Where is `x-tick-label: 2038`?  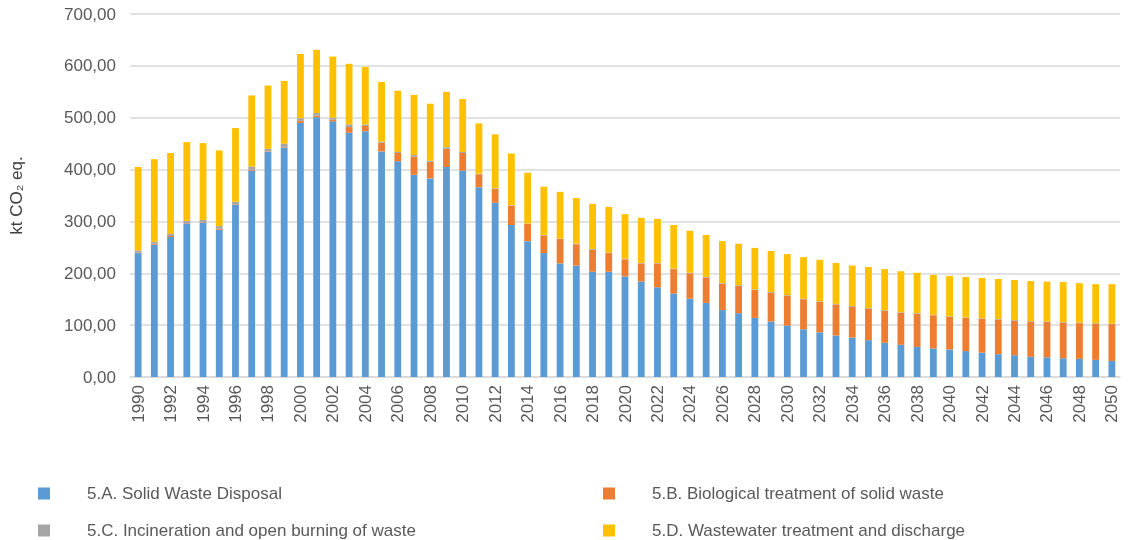 x-tick-label: 2038 is located at coordinates (917, 404).